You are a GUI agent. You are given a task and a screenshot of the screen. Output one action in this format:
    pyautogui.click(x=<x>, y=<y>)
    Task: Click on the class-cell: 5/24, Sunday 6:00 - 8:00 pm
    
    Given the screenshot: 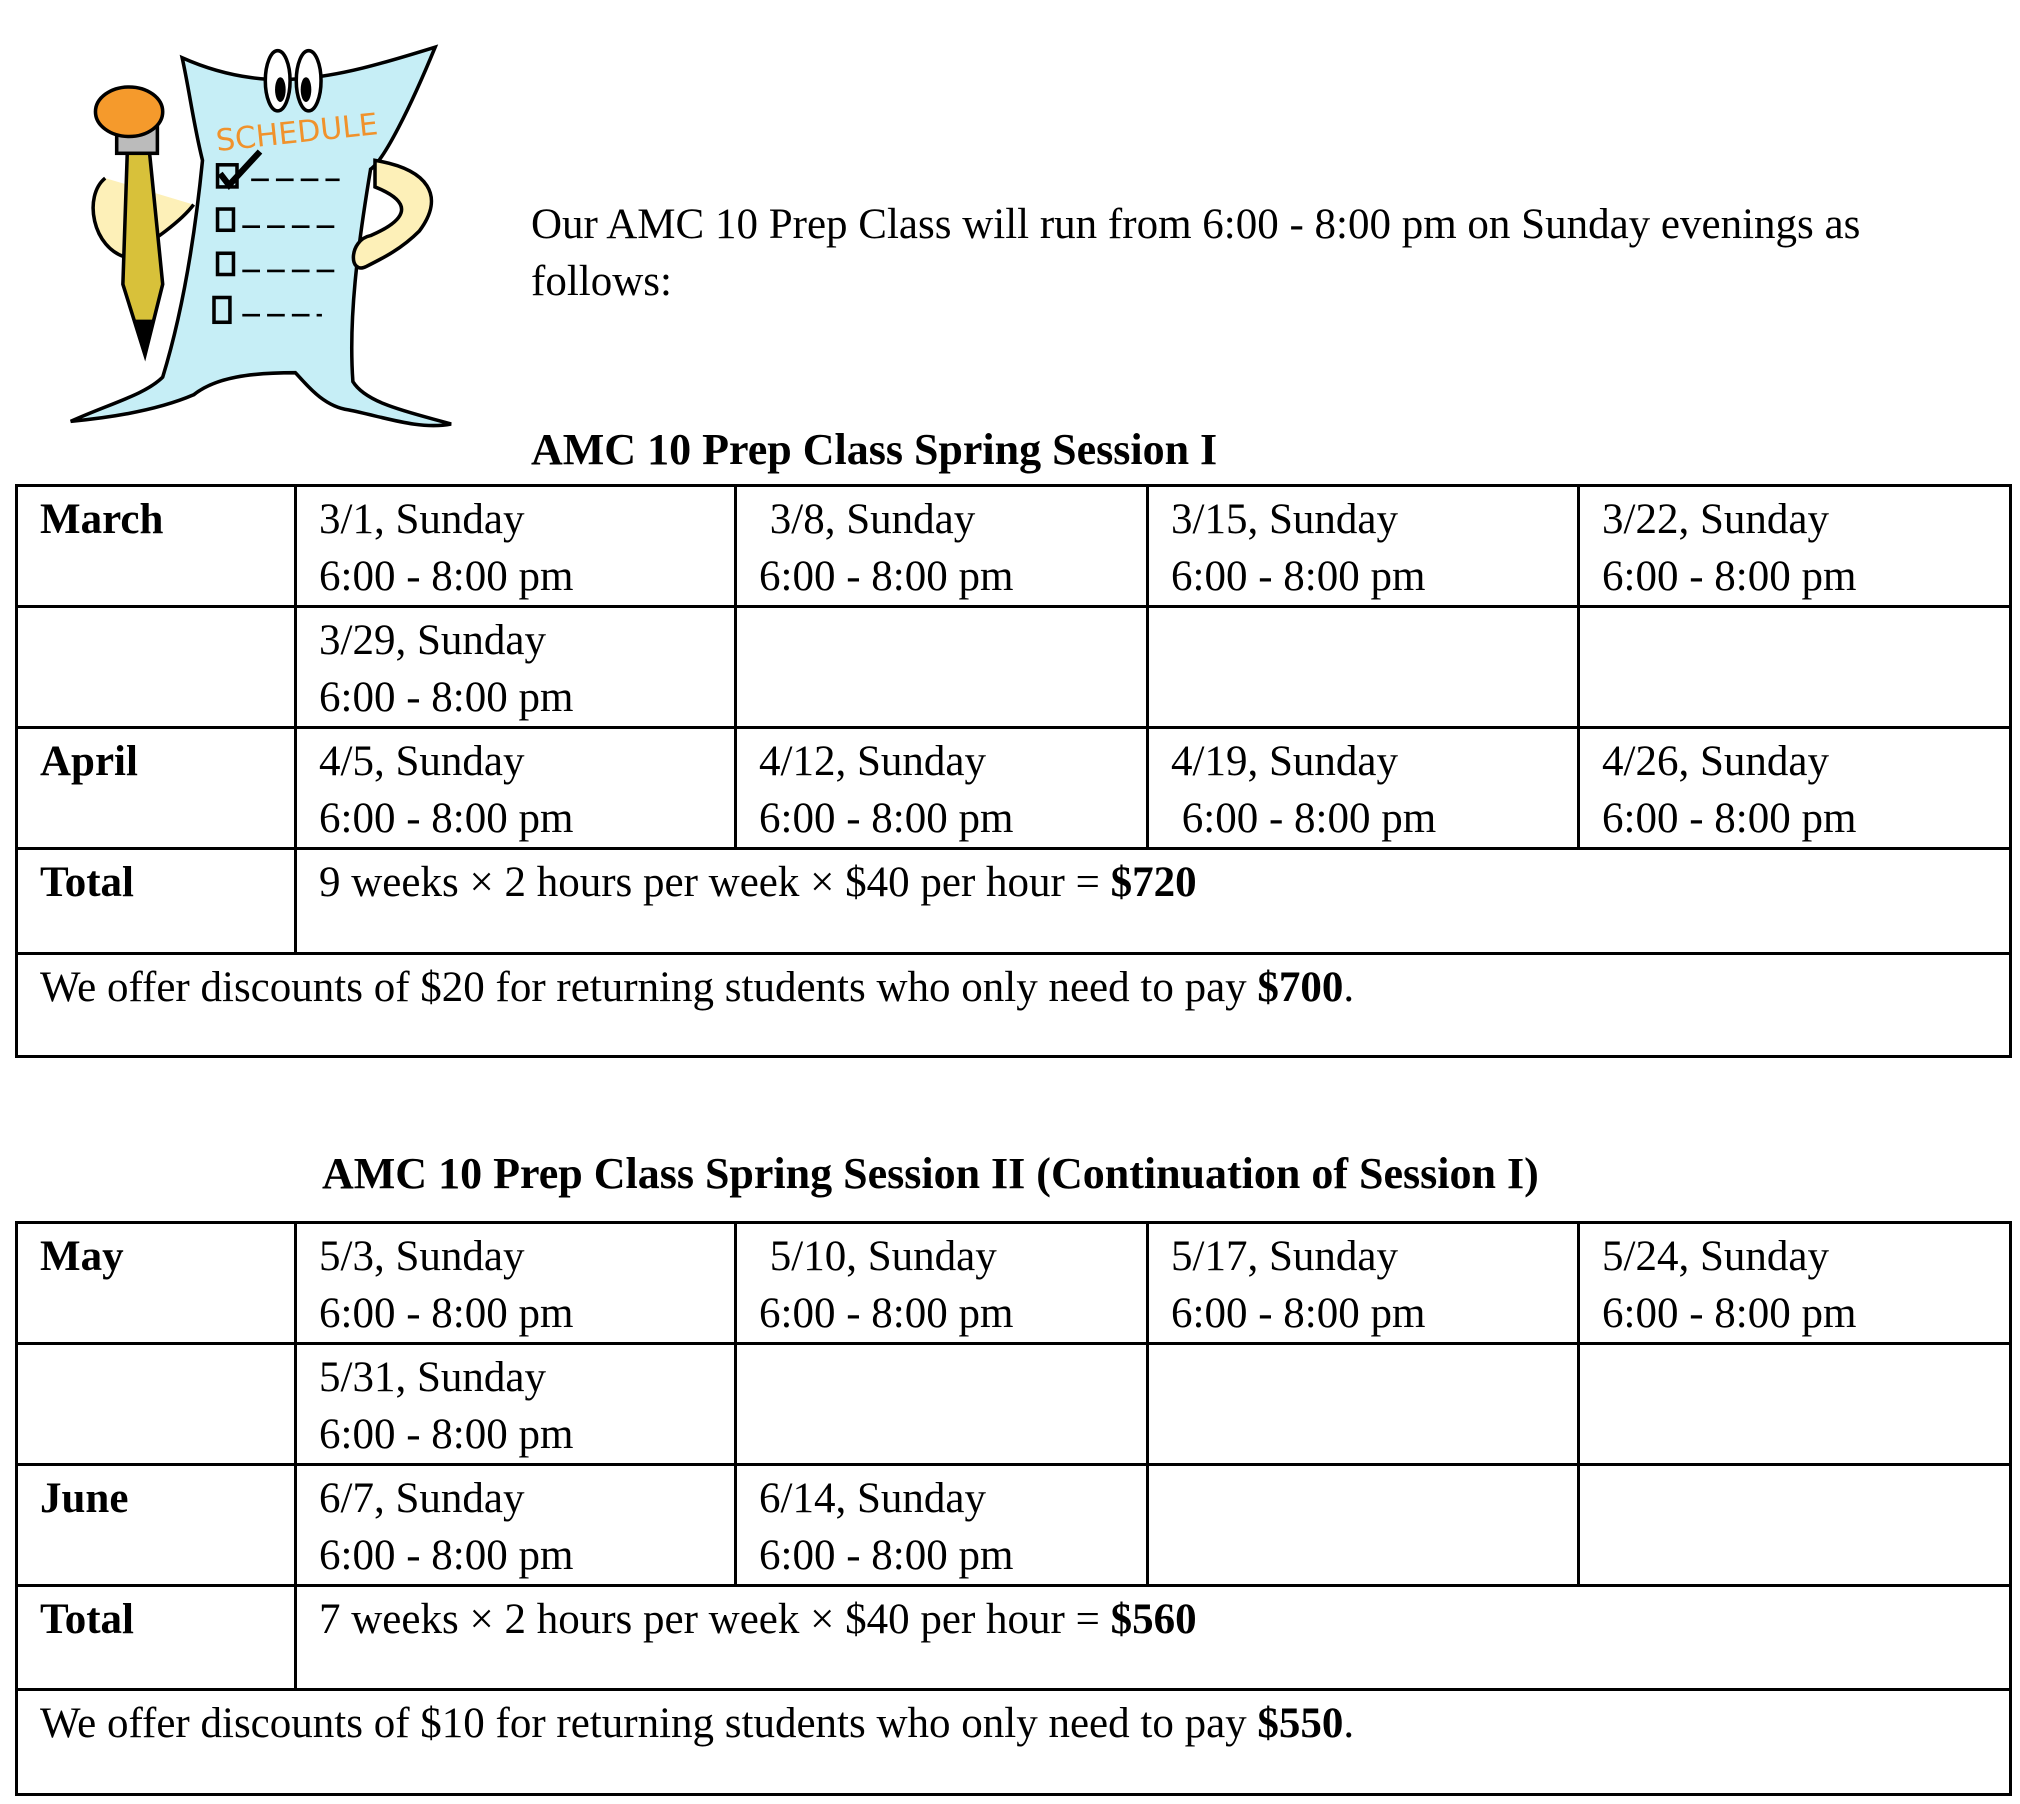 What is the action you would take?
    pyautogui.click(x=1794, y=1283)
    